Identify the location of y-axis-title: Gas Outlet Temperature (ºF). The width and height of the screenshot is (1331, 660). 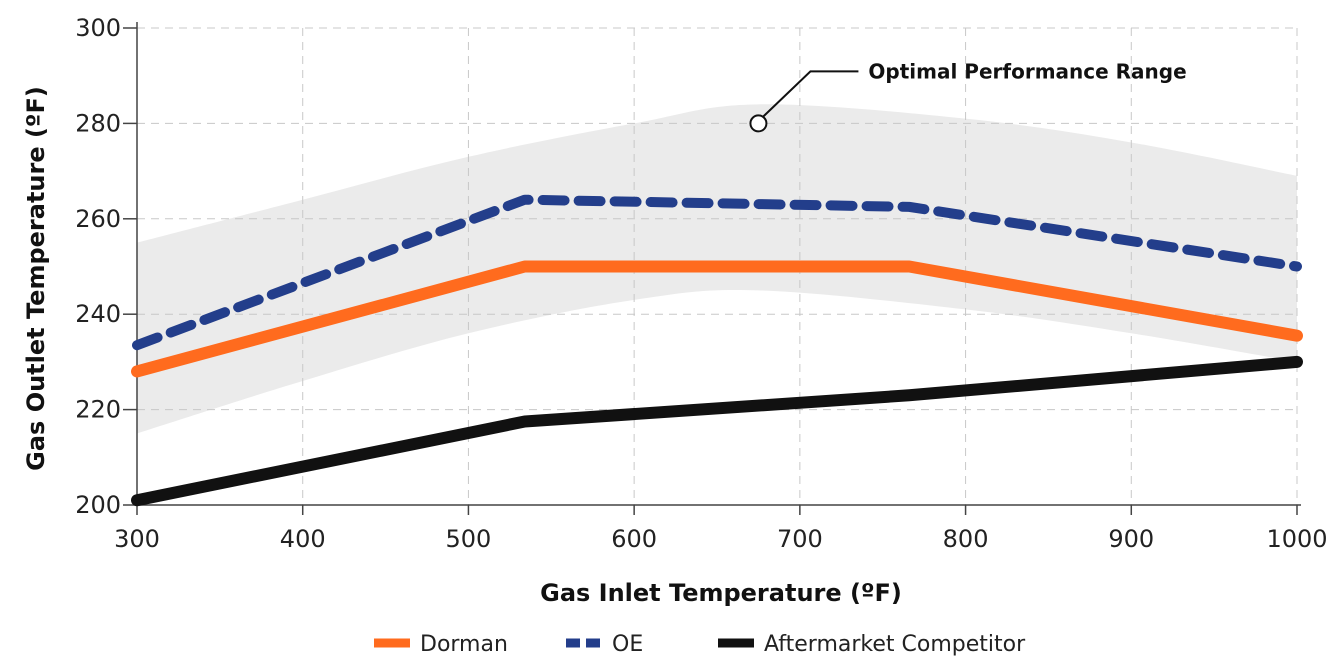
(36, 278).